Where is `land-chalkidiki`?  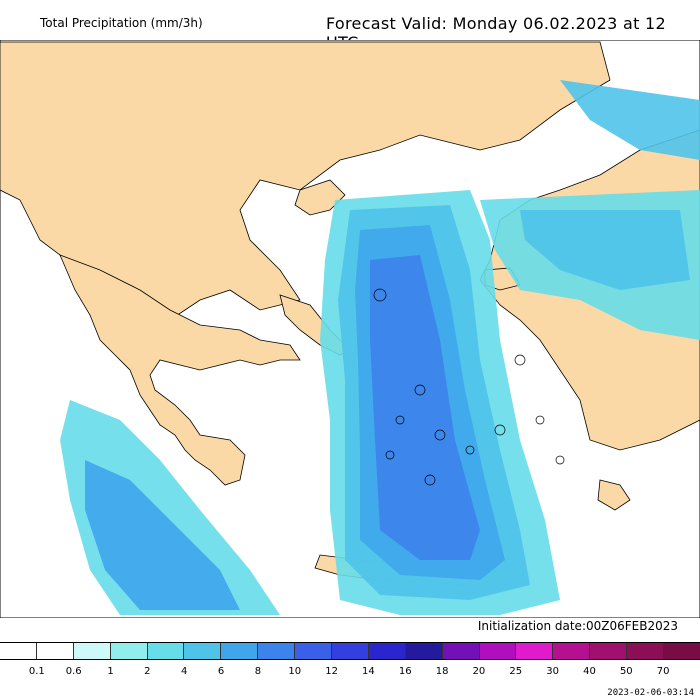 land-chalkidiki is located at coordinates (320, 197).